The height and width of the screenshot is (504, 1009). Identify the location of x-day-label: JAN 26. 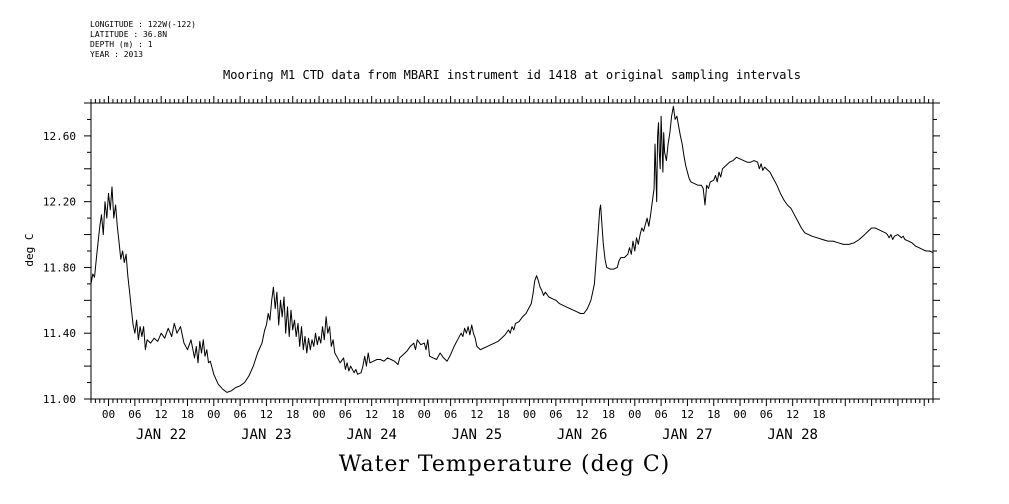
(582, 435).